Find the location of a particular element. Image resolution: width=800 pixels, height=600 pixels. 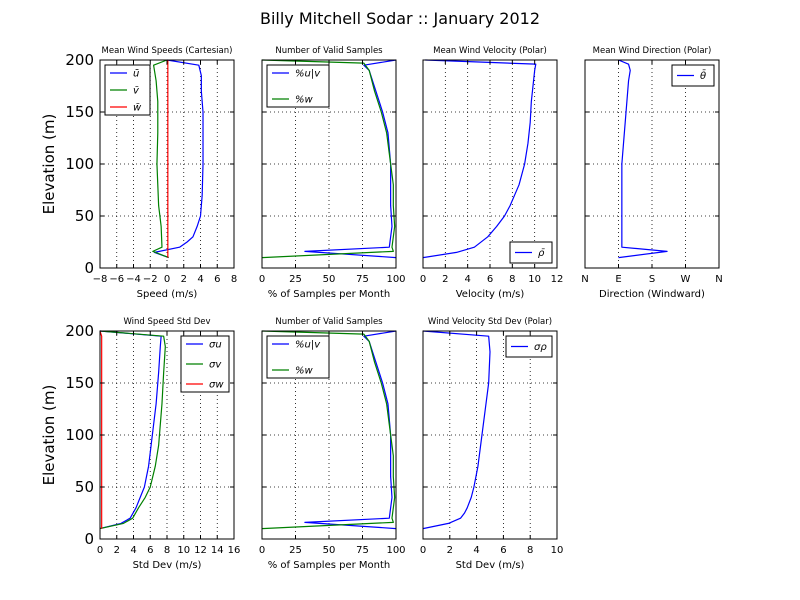

legend: σρ is located at coordinates (529, 346).